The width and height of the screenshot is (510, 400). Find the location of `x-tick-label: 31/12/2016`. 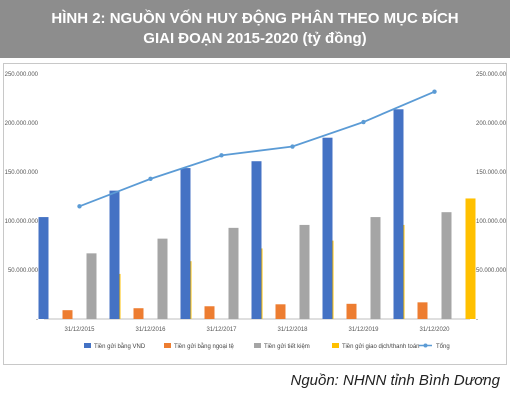

x-tick-label: 31/12/2016 is located at coordinates (150, 330).